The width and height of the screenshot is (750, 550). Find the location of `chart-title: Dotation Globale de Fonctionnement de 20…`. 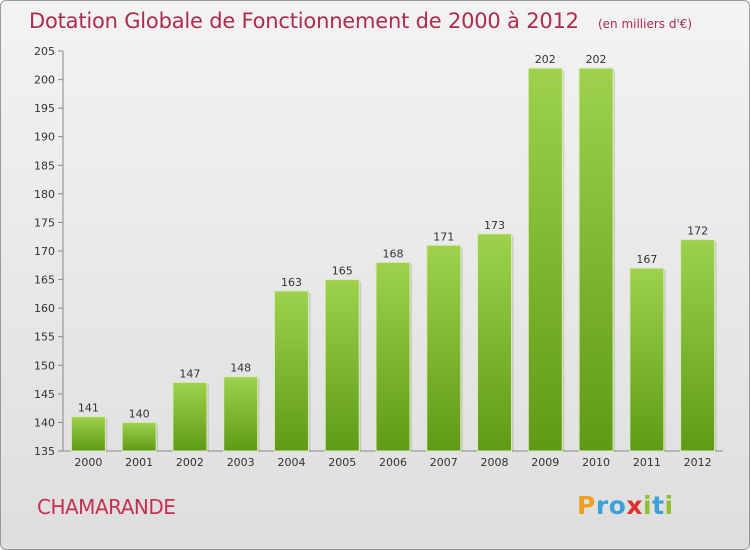

chart-title: Dotation Globale de Fonctionnement de 20… is located at coordinates (304, 21).